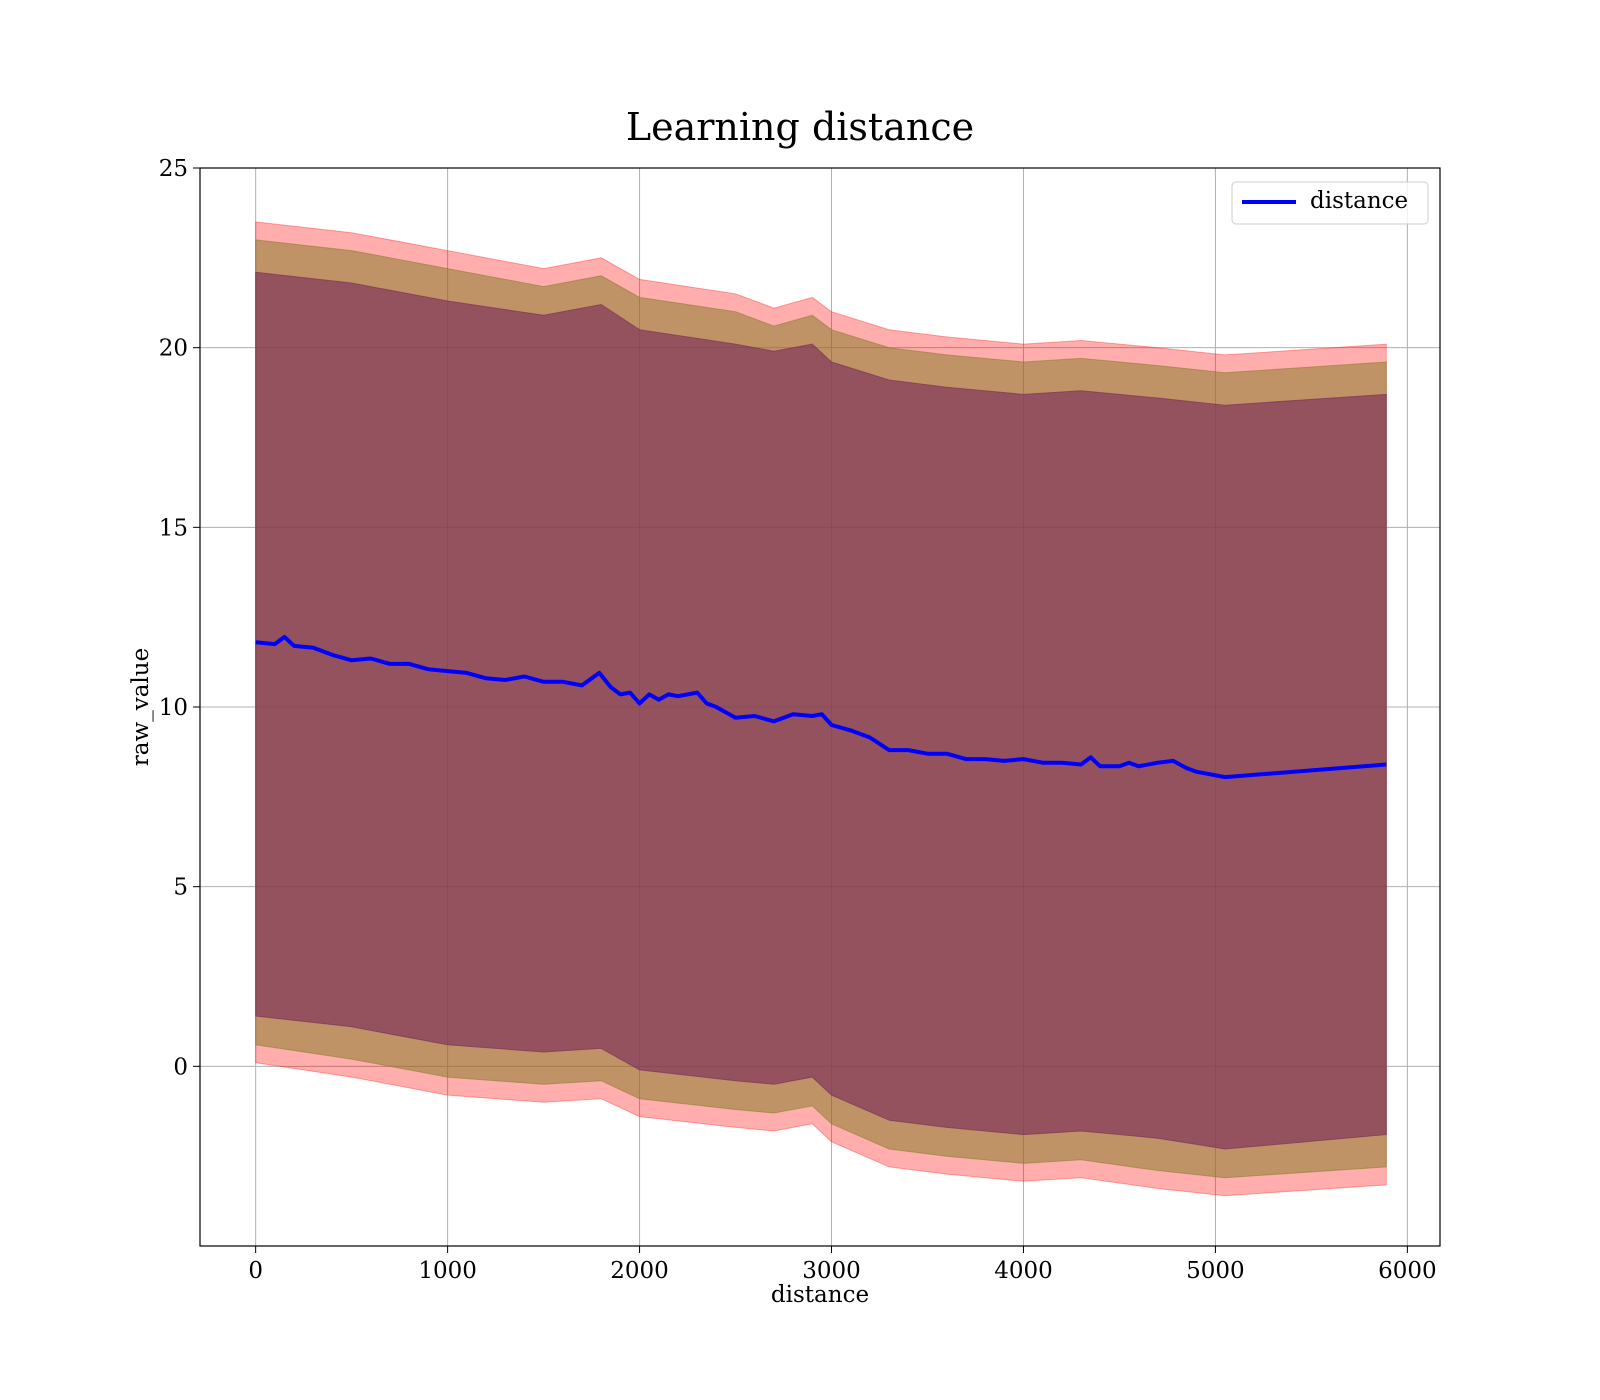  Describe the element at coordinates (173, 349) in the screenshot. I see `y-tick-label: 20` at that location.